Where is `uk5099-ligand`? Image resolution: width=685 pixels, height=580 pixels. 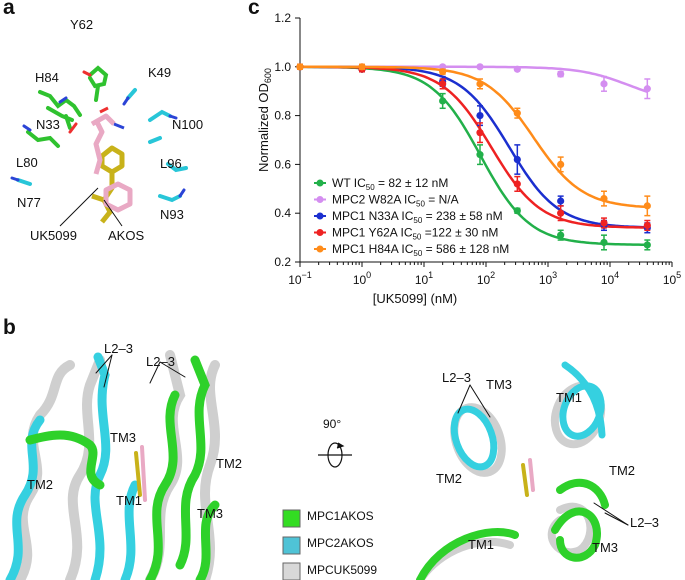 uk5099-ligand is located at coordinates (111, 163).